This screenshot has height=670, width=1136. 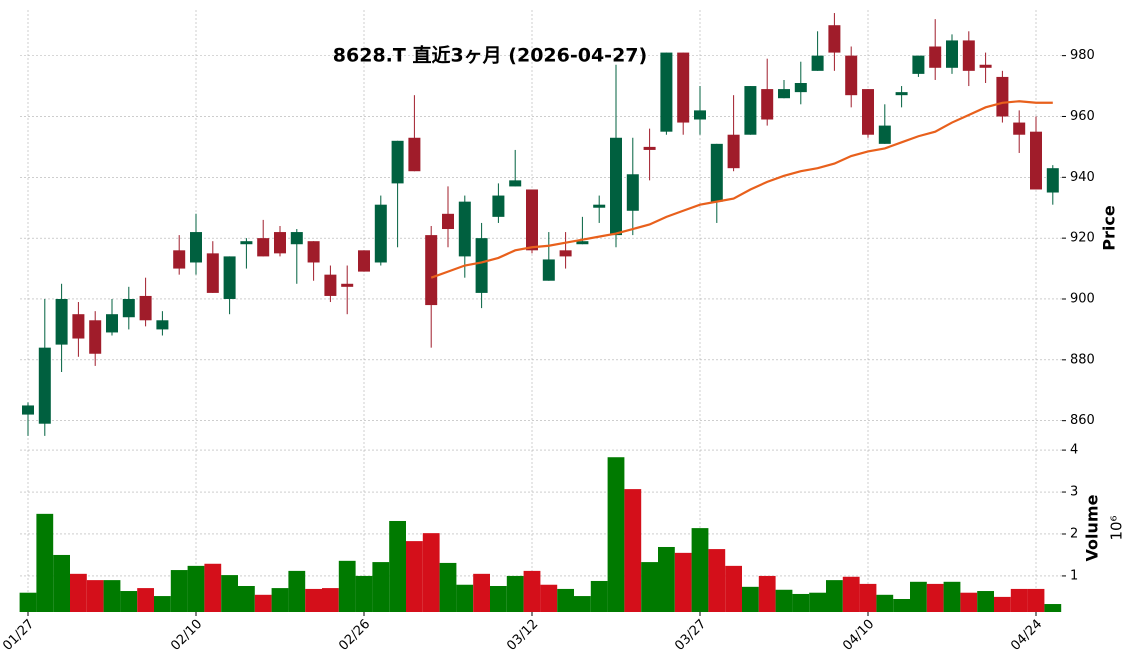 What do you see at coordinates (1117, 527) in the screenshot?
I see `y2-offset-label: 10⁶` at bounding box center [1117, 527].